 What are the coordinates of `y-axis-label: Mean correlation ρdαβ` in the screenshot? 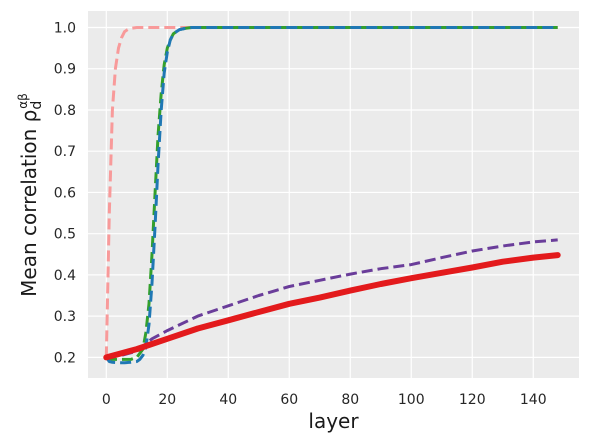 It's located at (30, 195).